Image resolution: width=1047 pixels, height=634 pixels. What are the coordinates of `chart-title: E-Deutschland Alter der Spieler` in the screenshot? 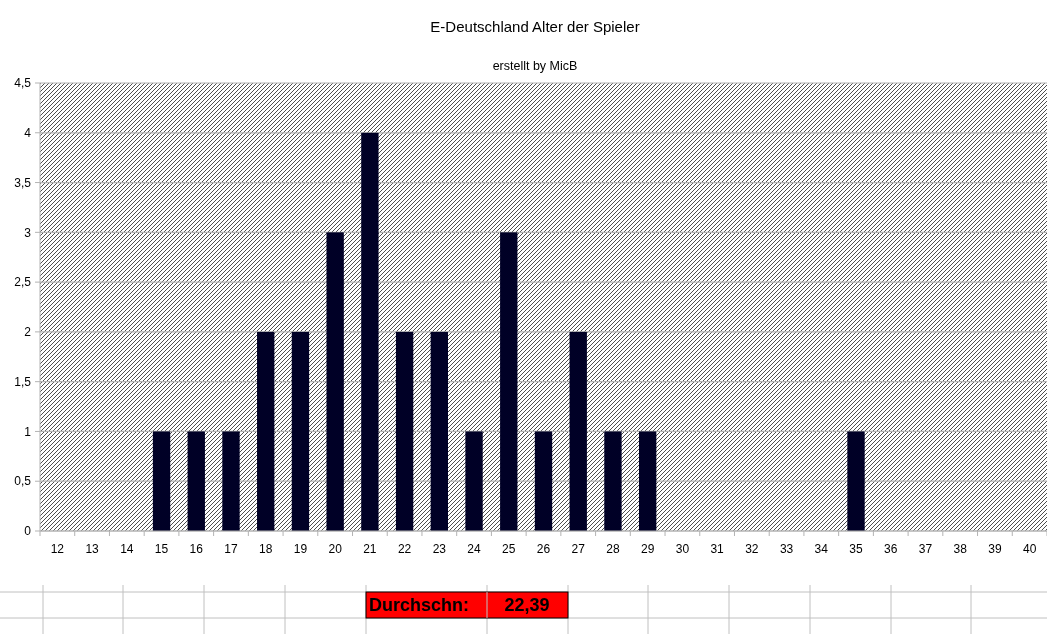 It's located at (535, 26).